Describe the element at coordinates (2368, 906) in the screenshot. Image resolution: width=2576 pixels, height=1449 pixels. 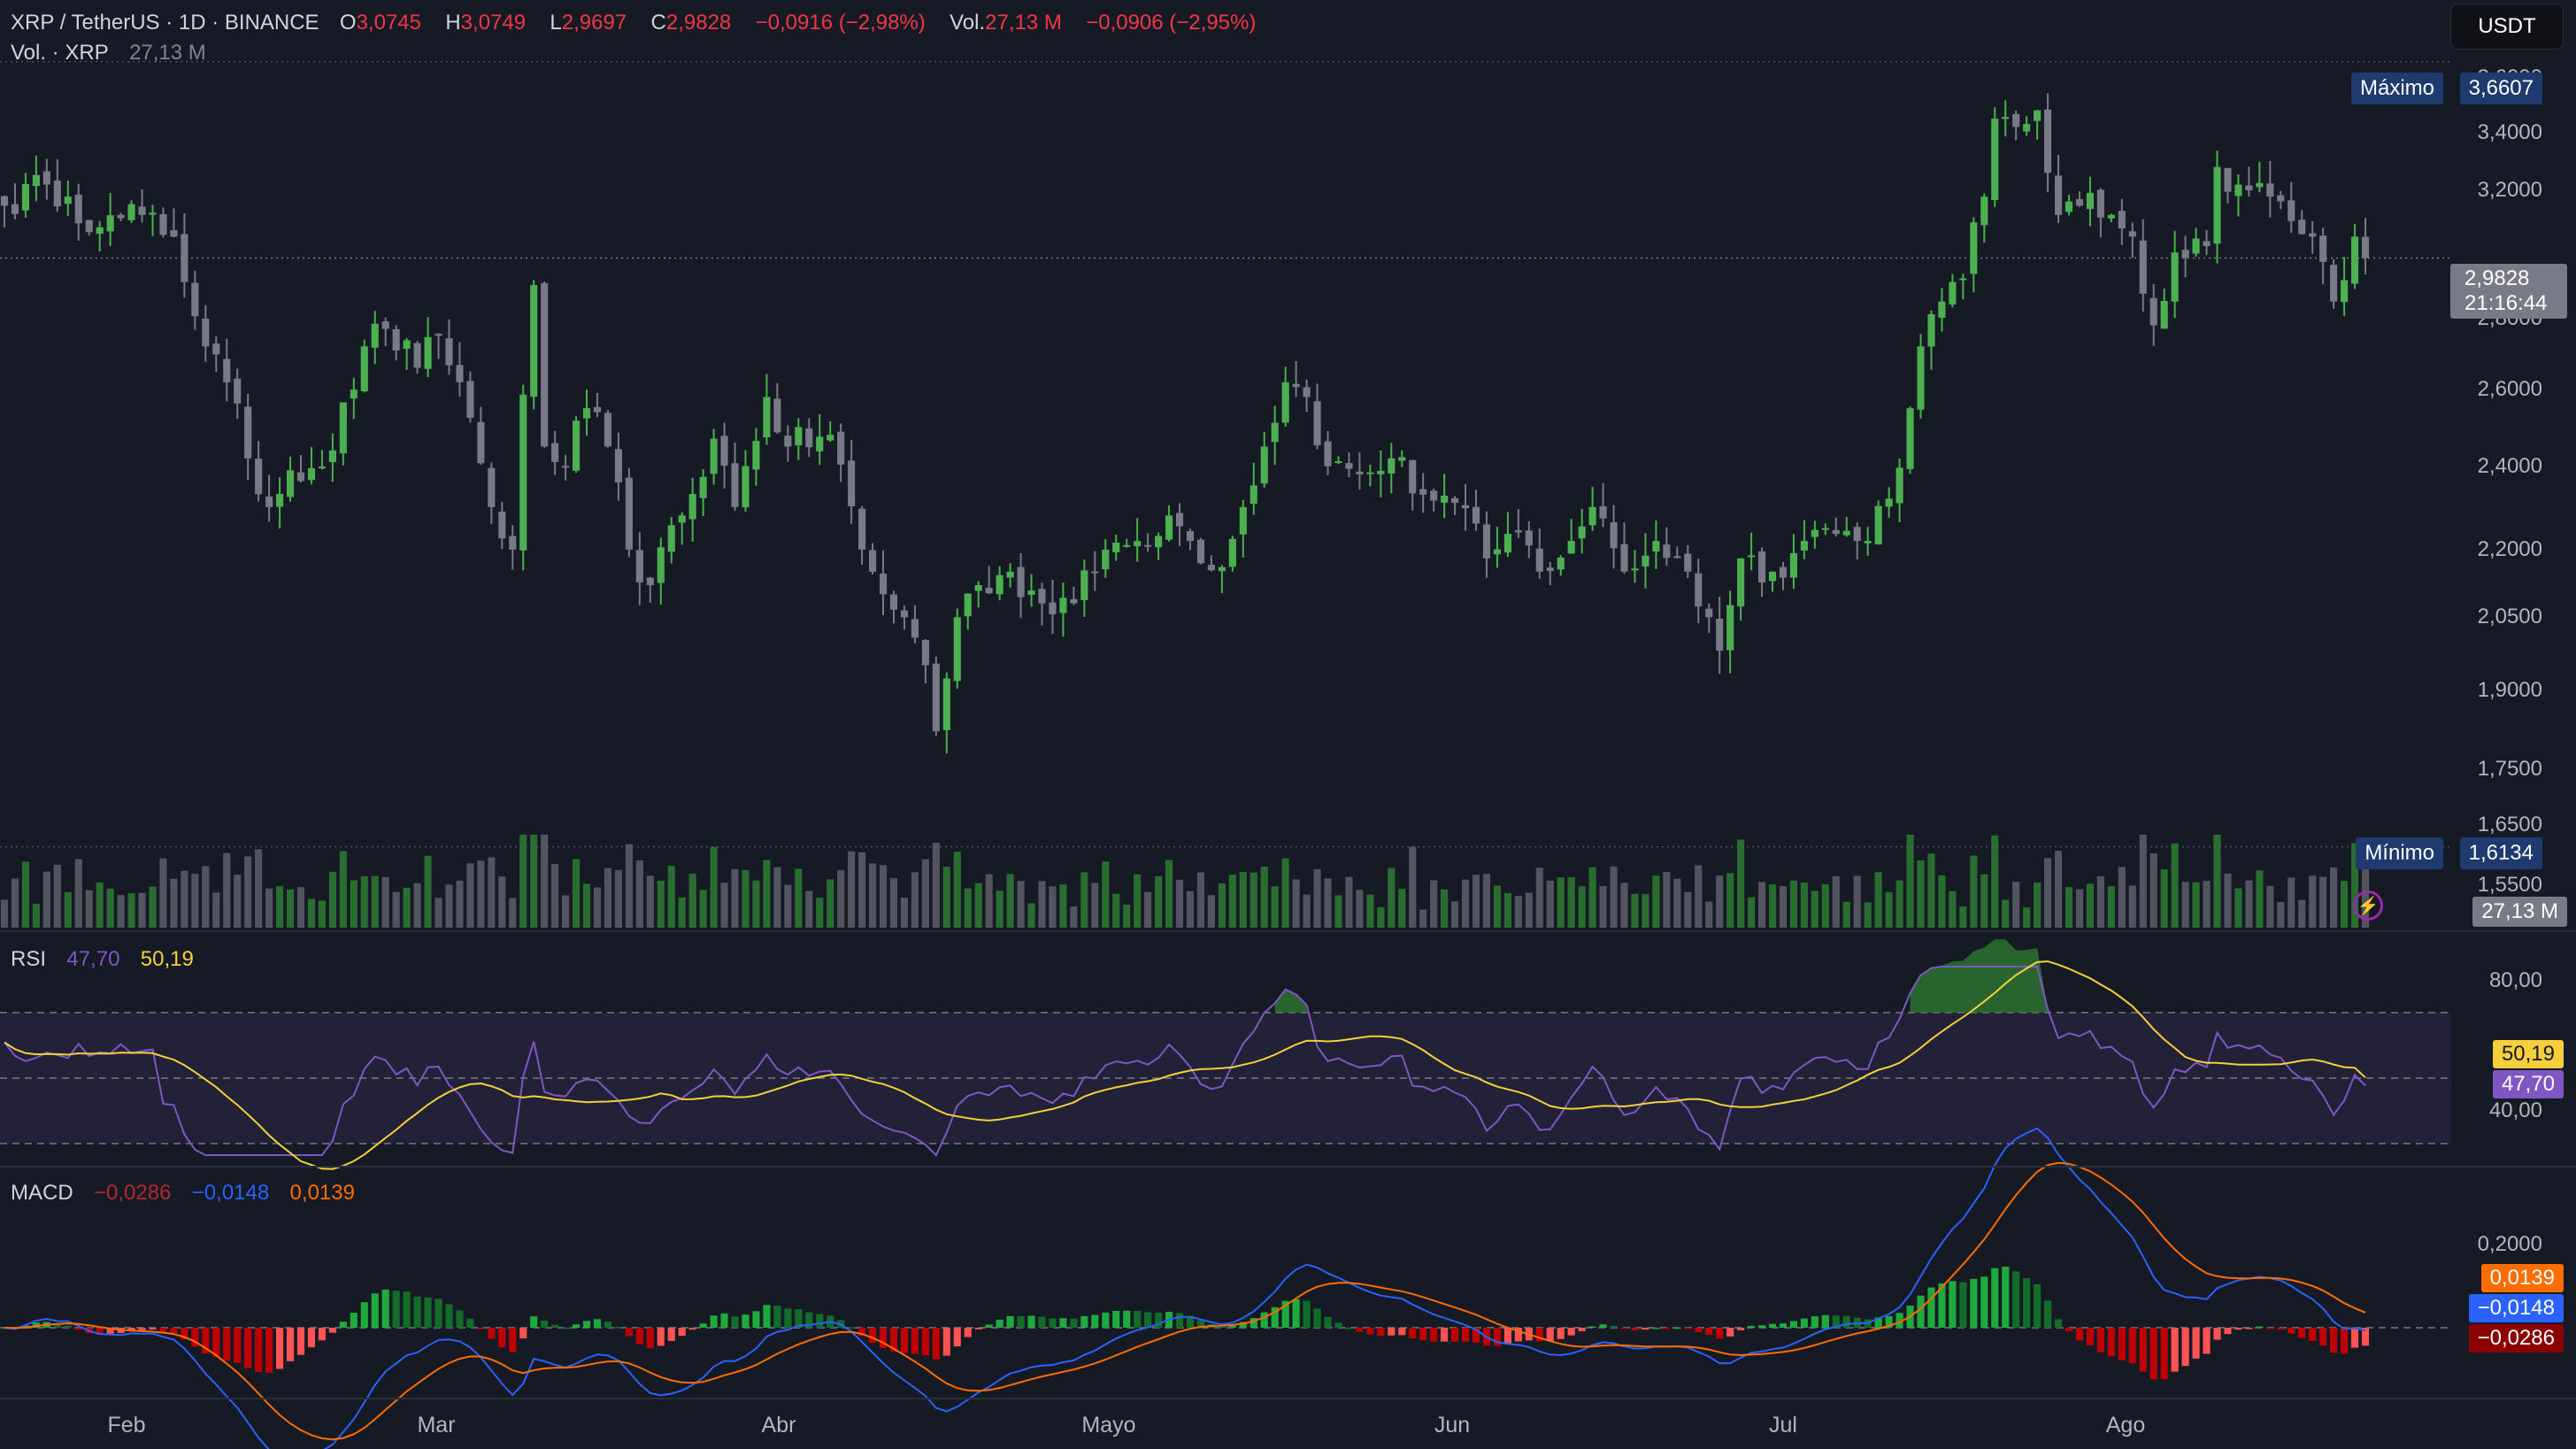
I see `lightning-icon: ⚡` at that location.